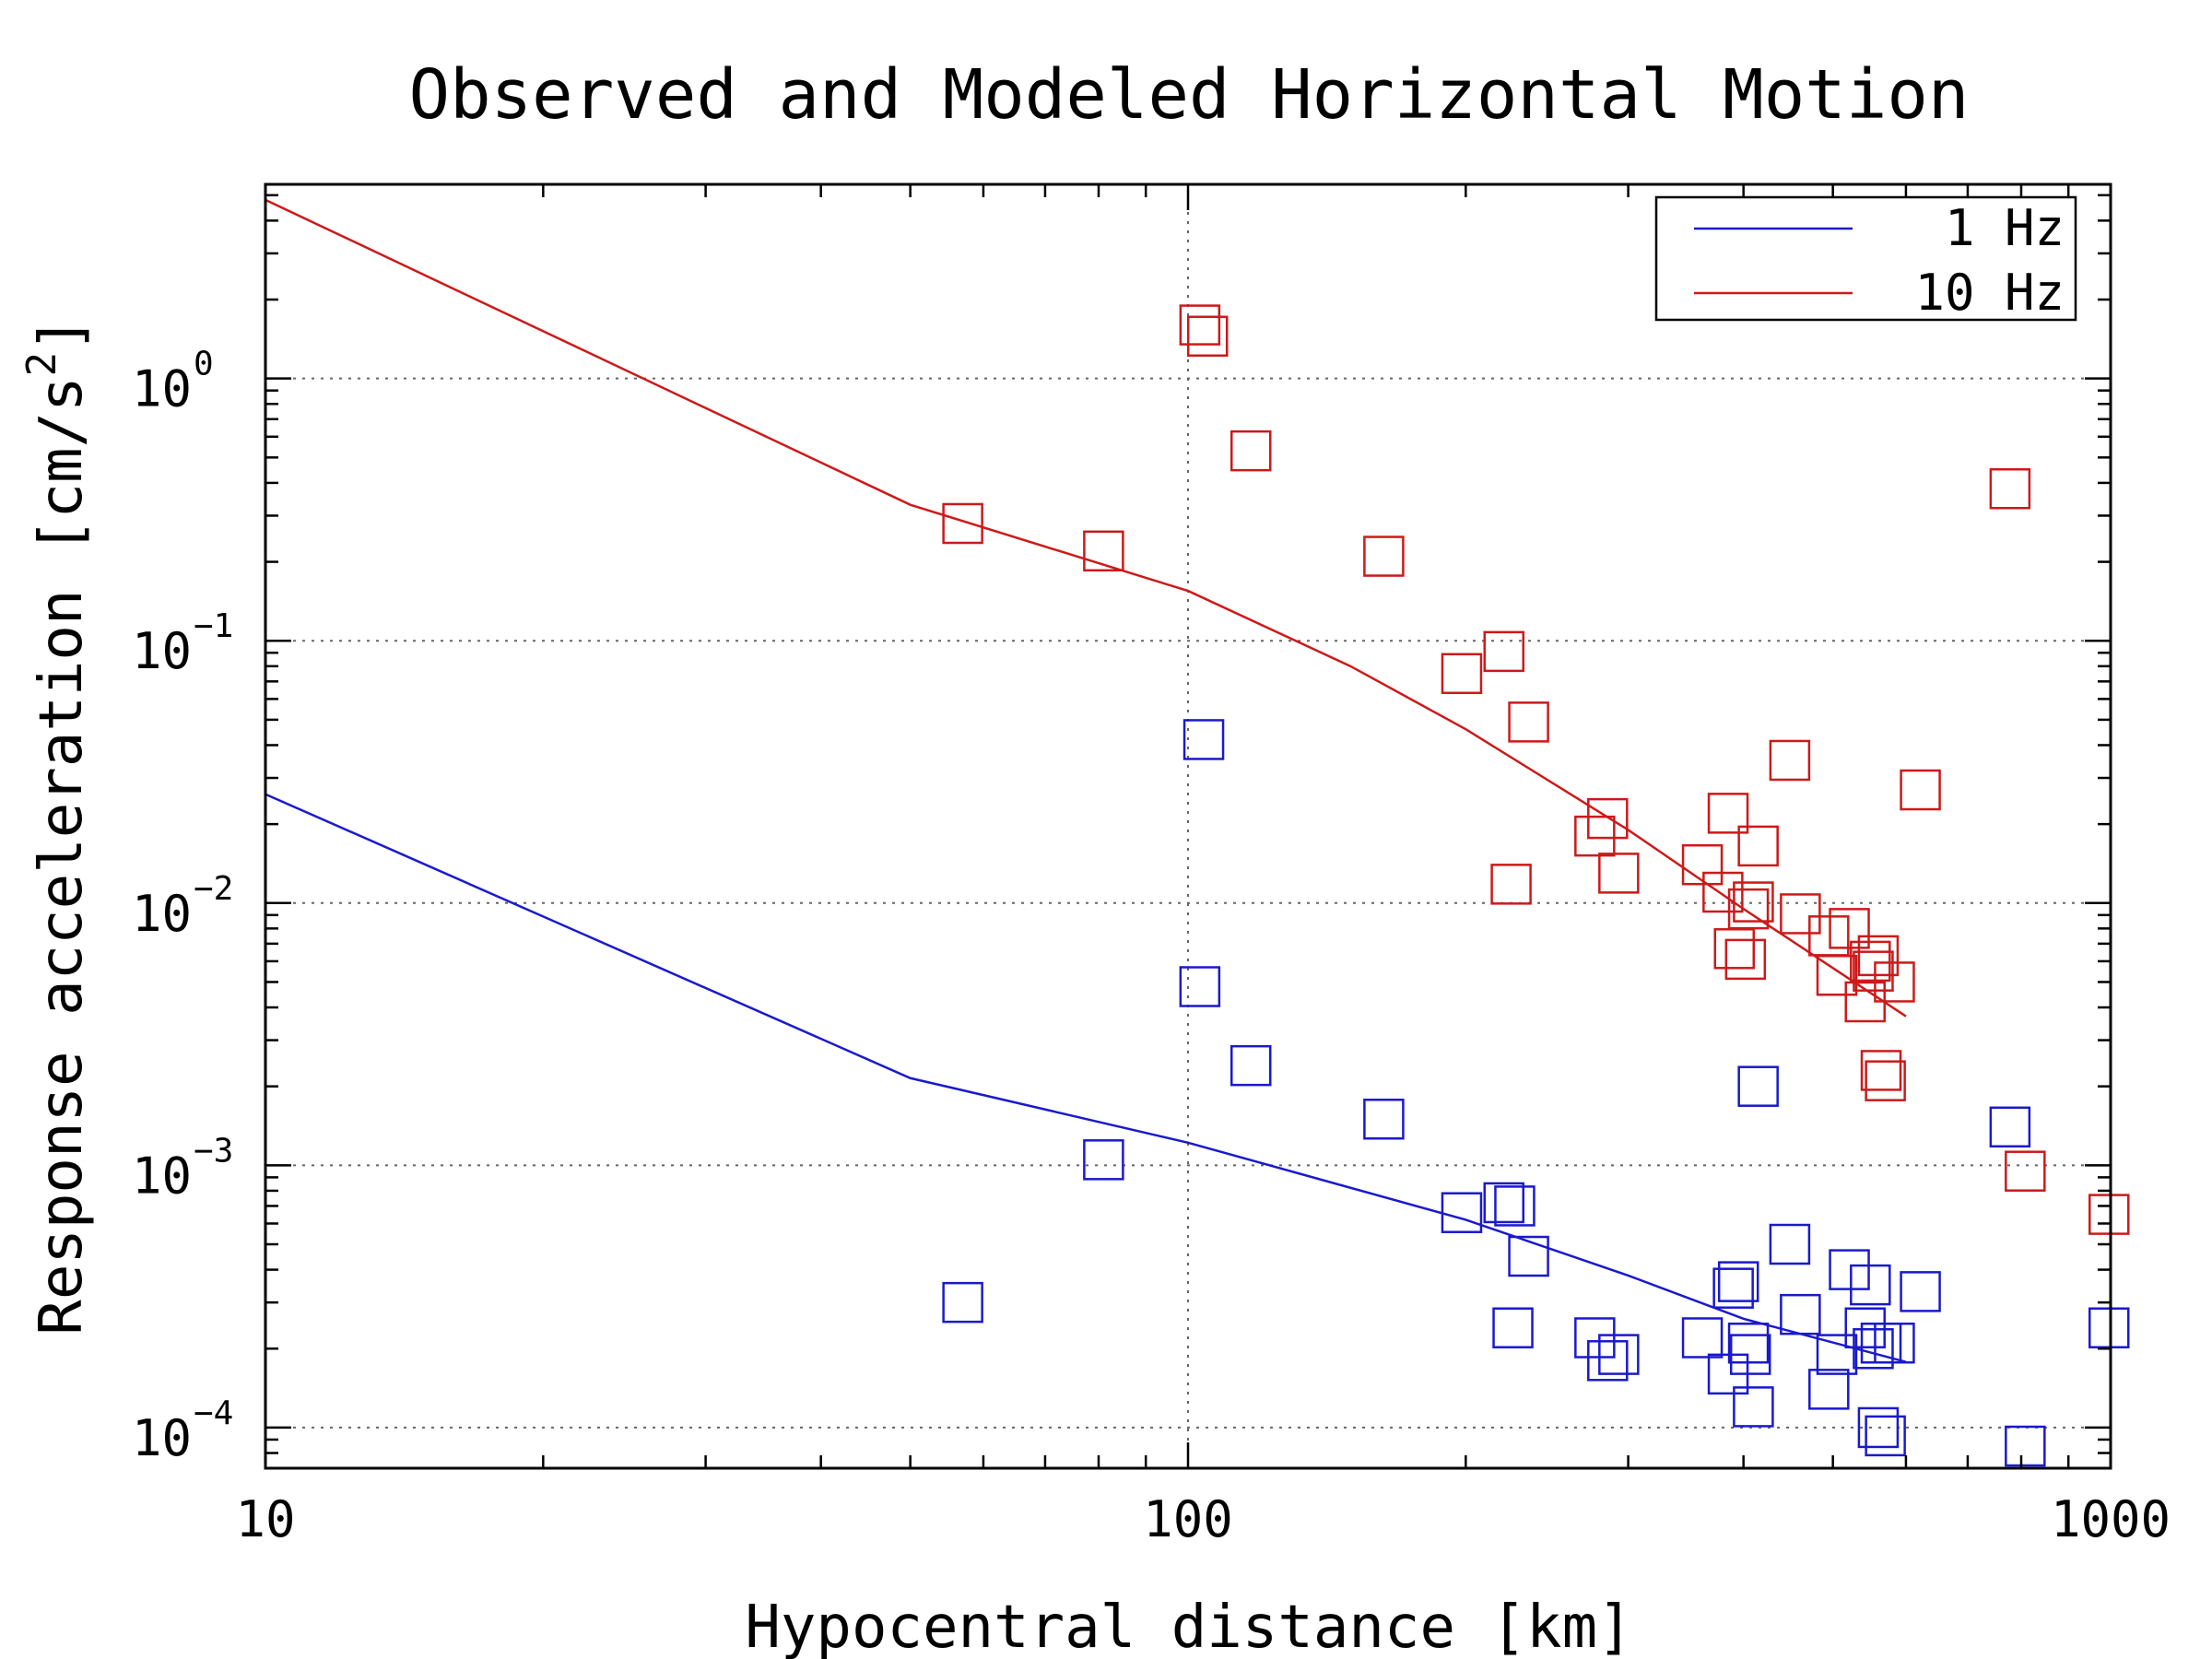 This screenshot has height=1659, width=2212. I want to click on x-axis-label: Hypocentral distance [km], so click(1188, 1626).